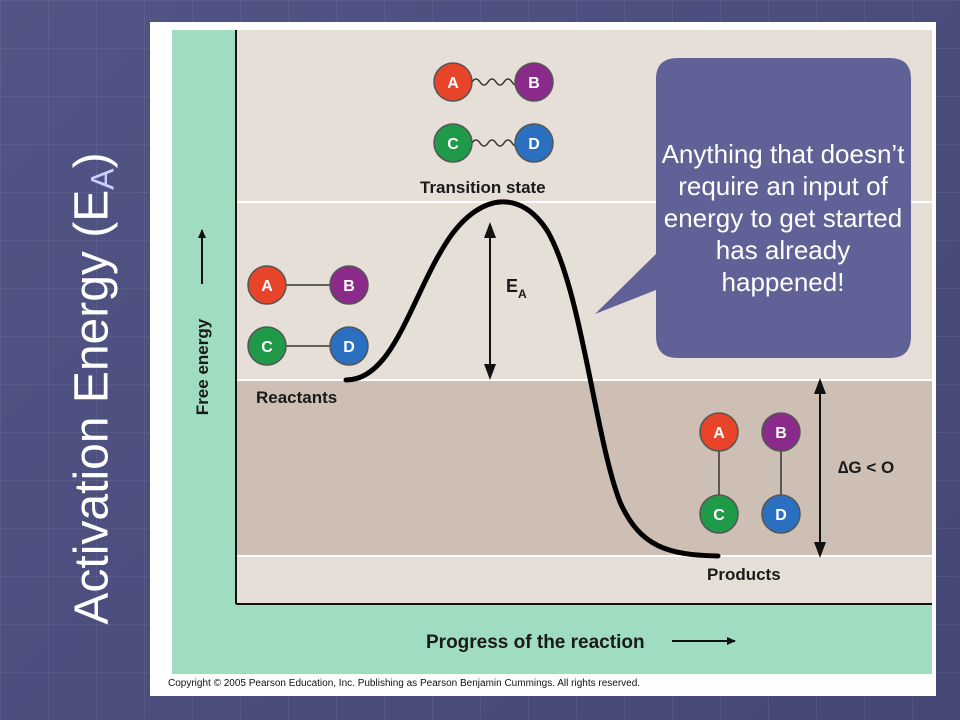 The width and height of the screenshot is (960, 720). I want to click on products-label: Products, so click(744, 574).